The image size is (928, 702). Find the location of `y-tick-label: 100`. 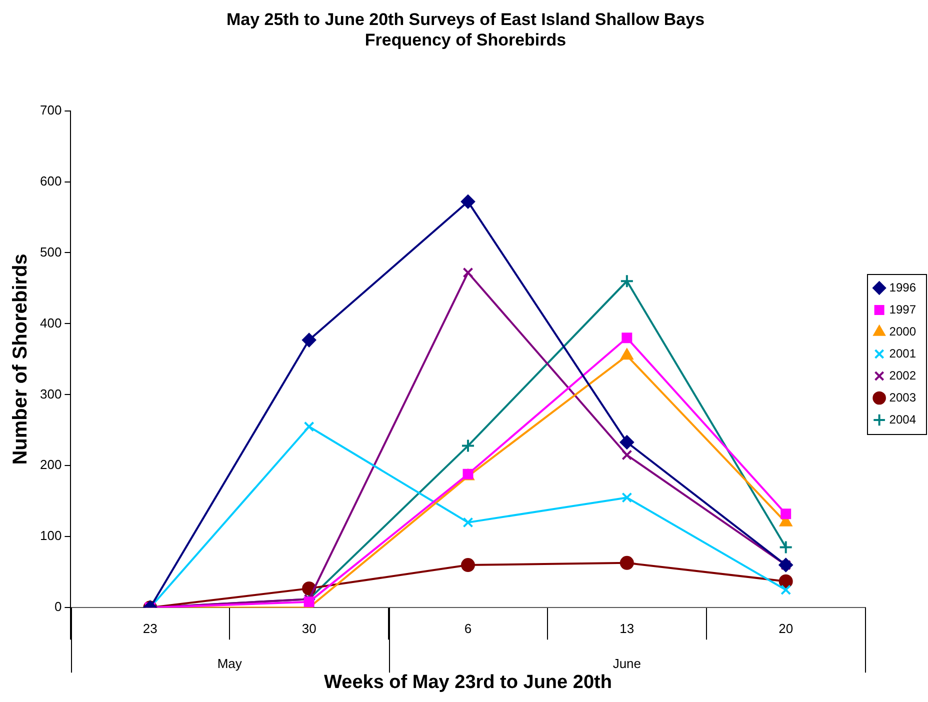

y-tick-label: 100 is located at coordinates (51, 536).